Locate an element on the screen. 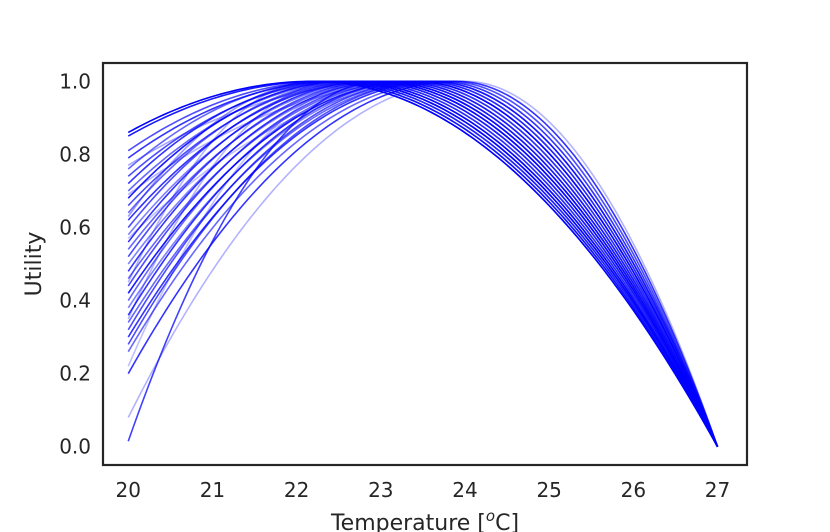  y-tick-label: 0.6 is located at coordinates (75, 227).